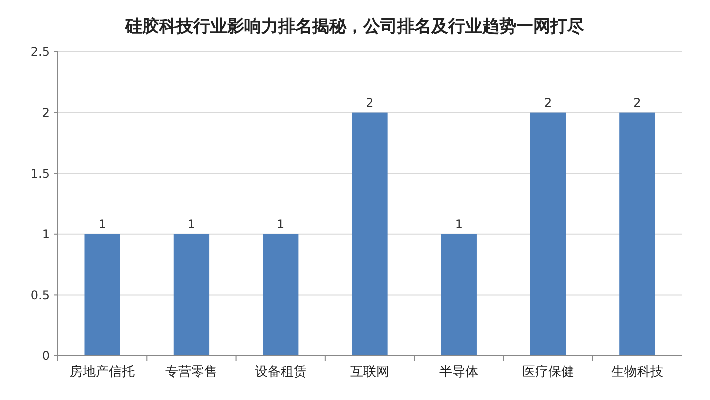 This screenshot has width=710, height=400. What do you see at coordinates (548, 372) in the screenshot?
I see `x-tick-label: 医疗保健` at bounding box center [548, 372].